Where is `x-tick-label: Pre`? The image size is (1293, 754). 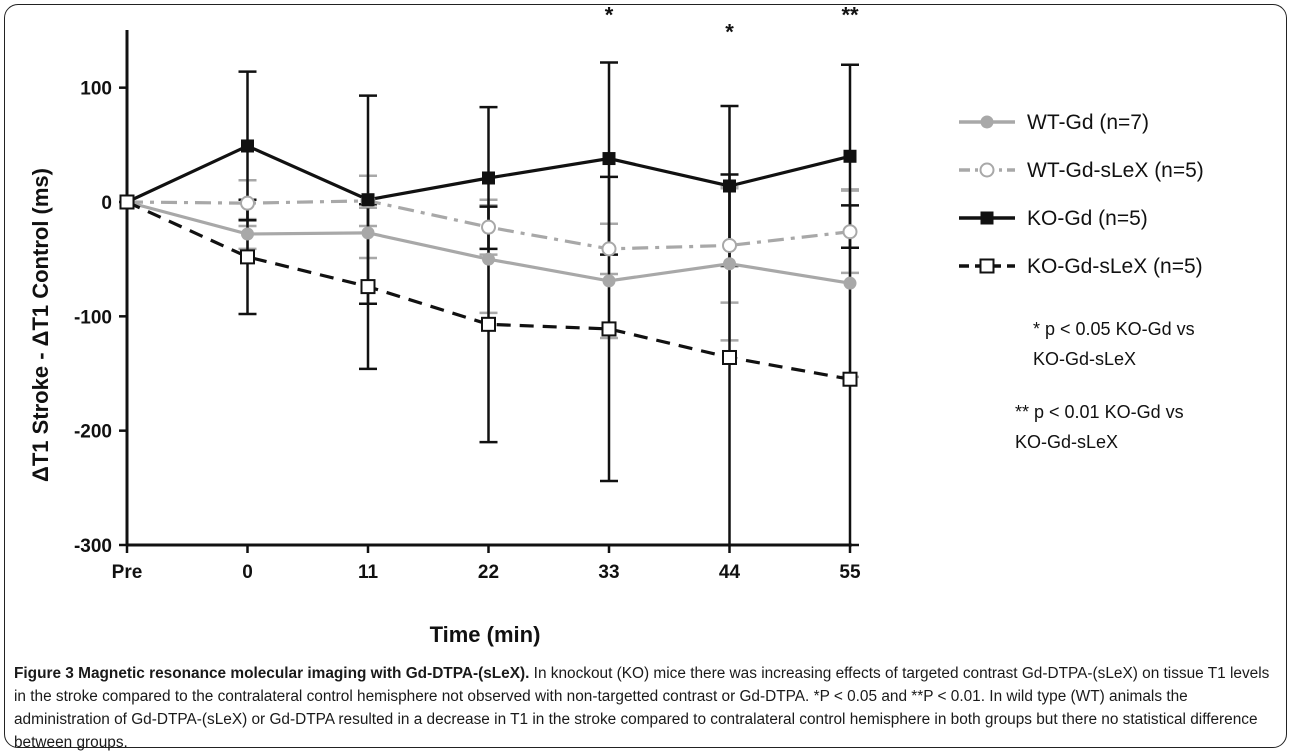
x-tick-label: Pre is located at coordinates (127, 572).